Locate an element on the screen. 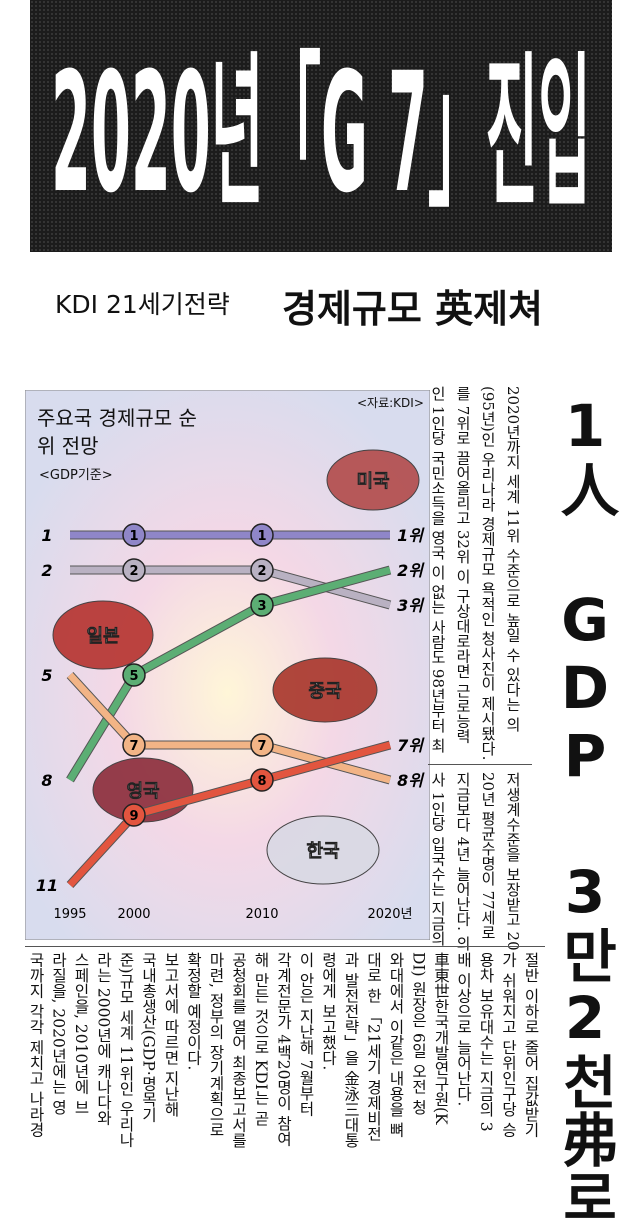 The height and width of the screenshot is (1226, 640). text-column: 용차 보유대수는 지금의 3 is located at coordinates (486, 1042).